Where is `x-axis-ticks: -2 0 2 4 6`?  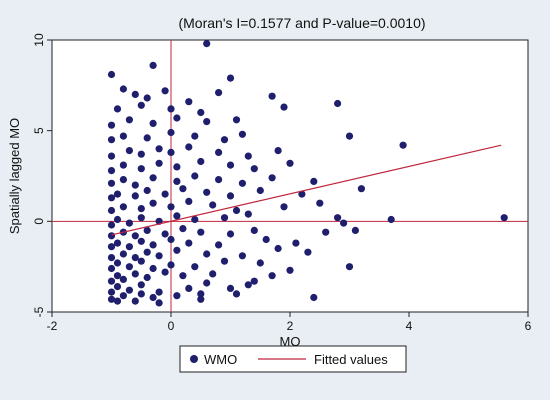
x-axis-ticks: -2 0 2 4 6 is located at coordinates (289, 322).